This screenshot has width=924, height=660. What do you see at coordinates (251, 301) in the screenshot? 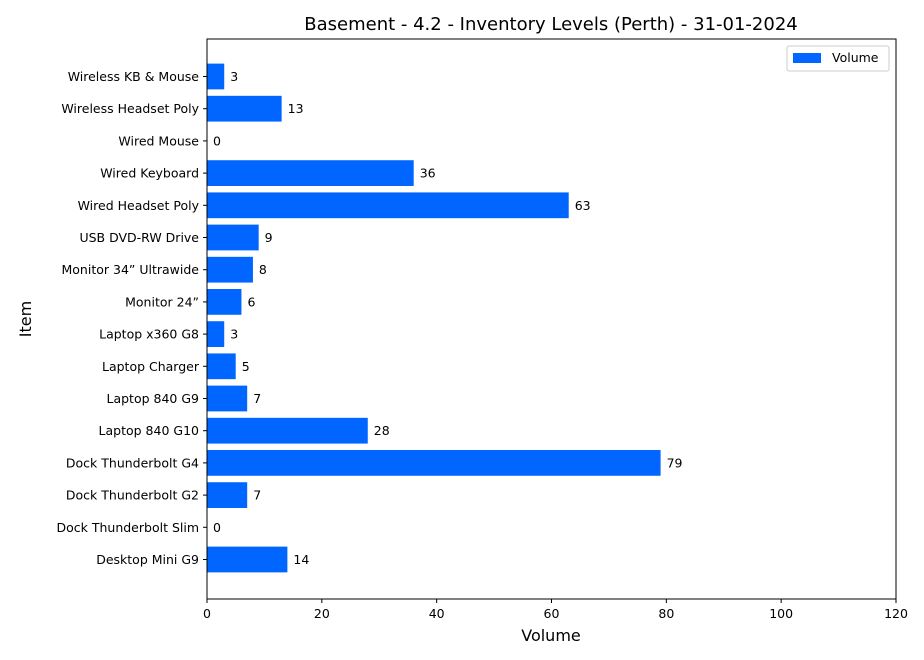
I see `data-label-8: 6` at bounding box center [251, 301].